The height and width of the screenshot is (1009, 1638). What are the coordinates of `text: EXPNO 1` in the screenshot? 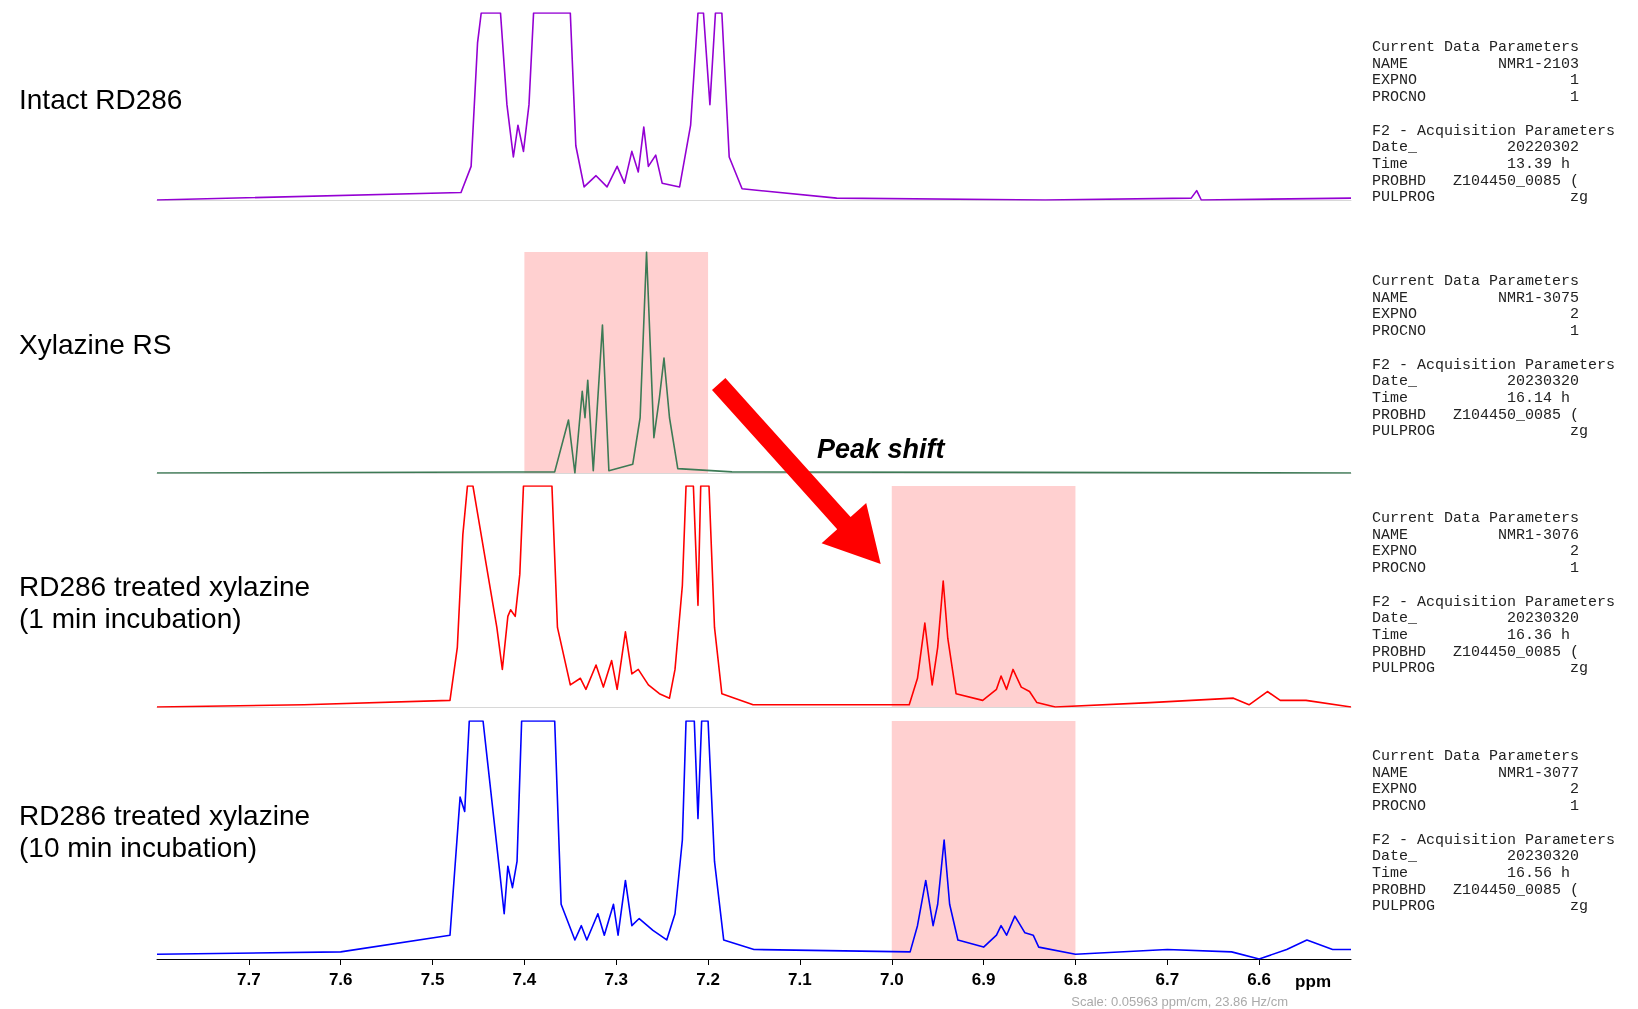 It's located at (1476, 81).